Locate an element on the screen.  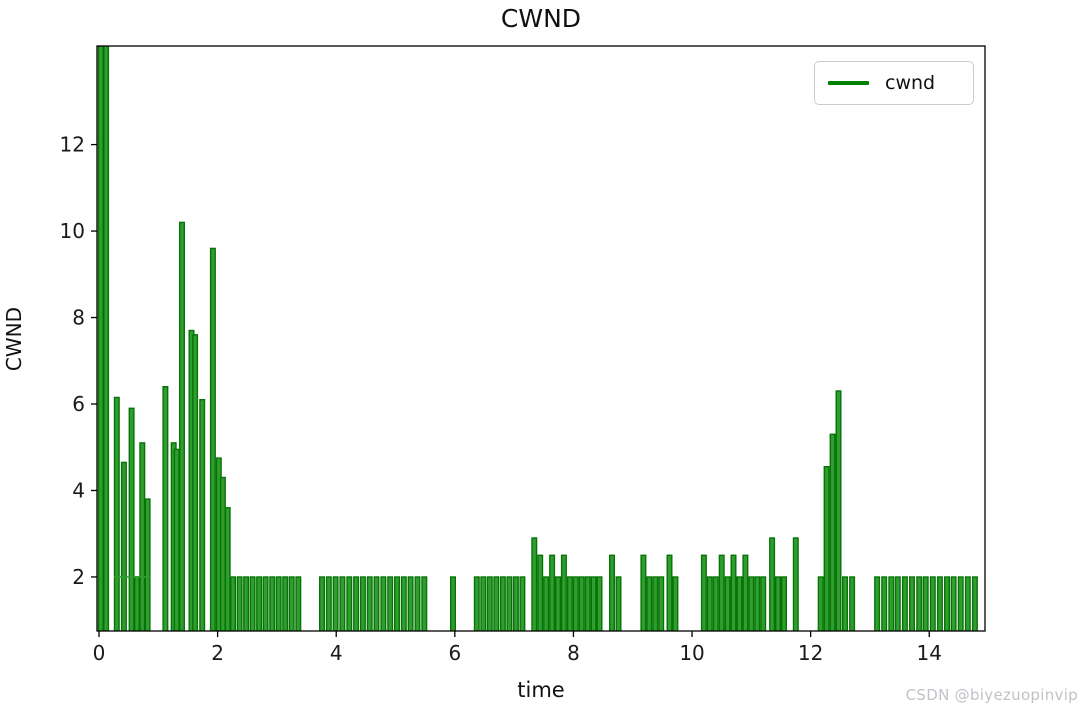
y-tick-label: 8 is located at coordinates (78, 318).